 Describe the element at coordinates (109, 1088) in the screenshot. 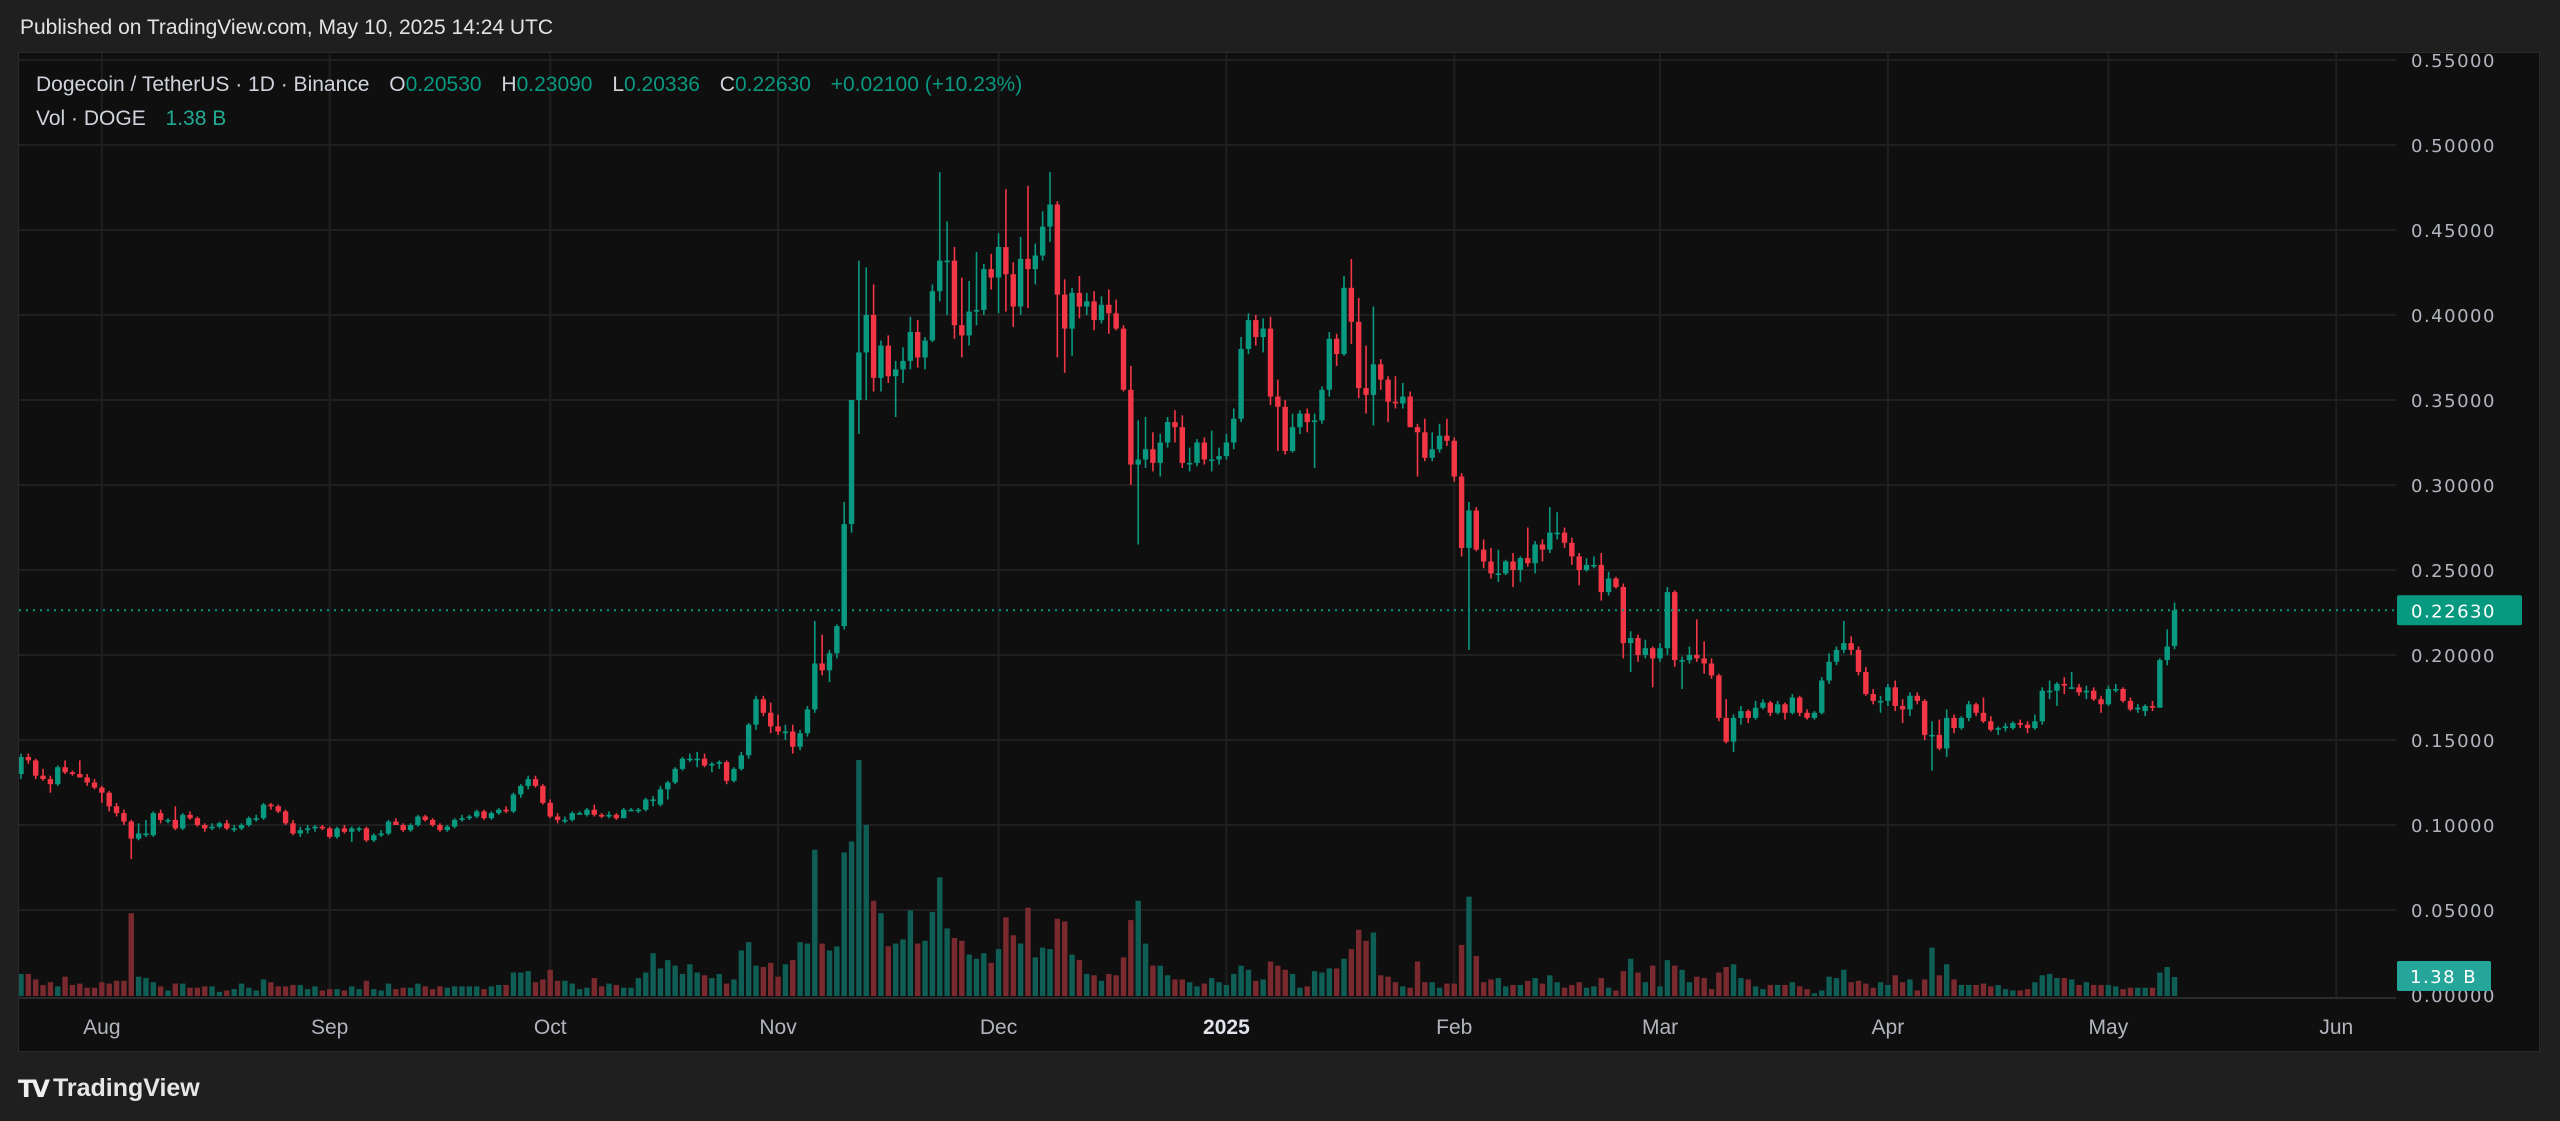

I see `tradingview-brand: TV TradingView` at that location.